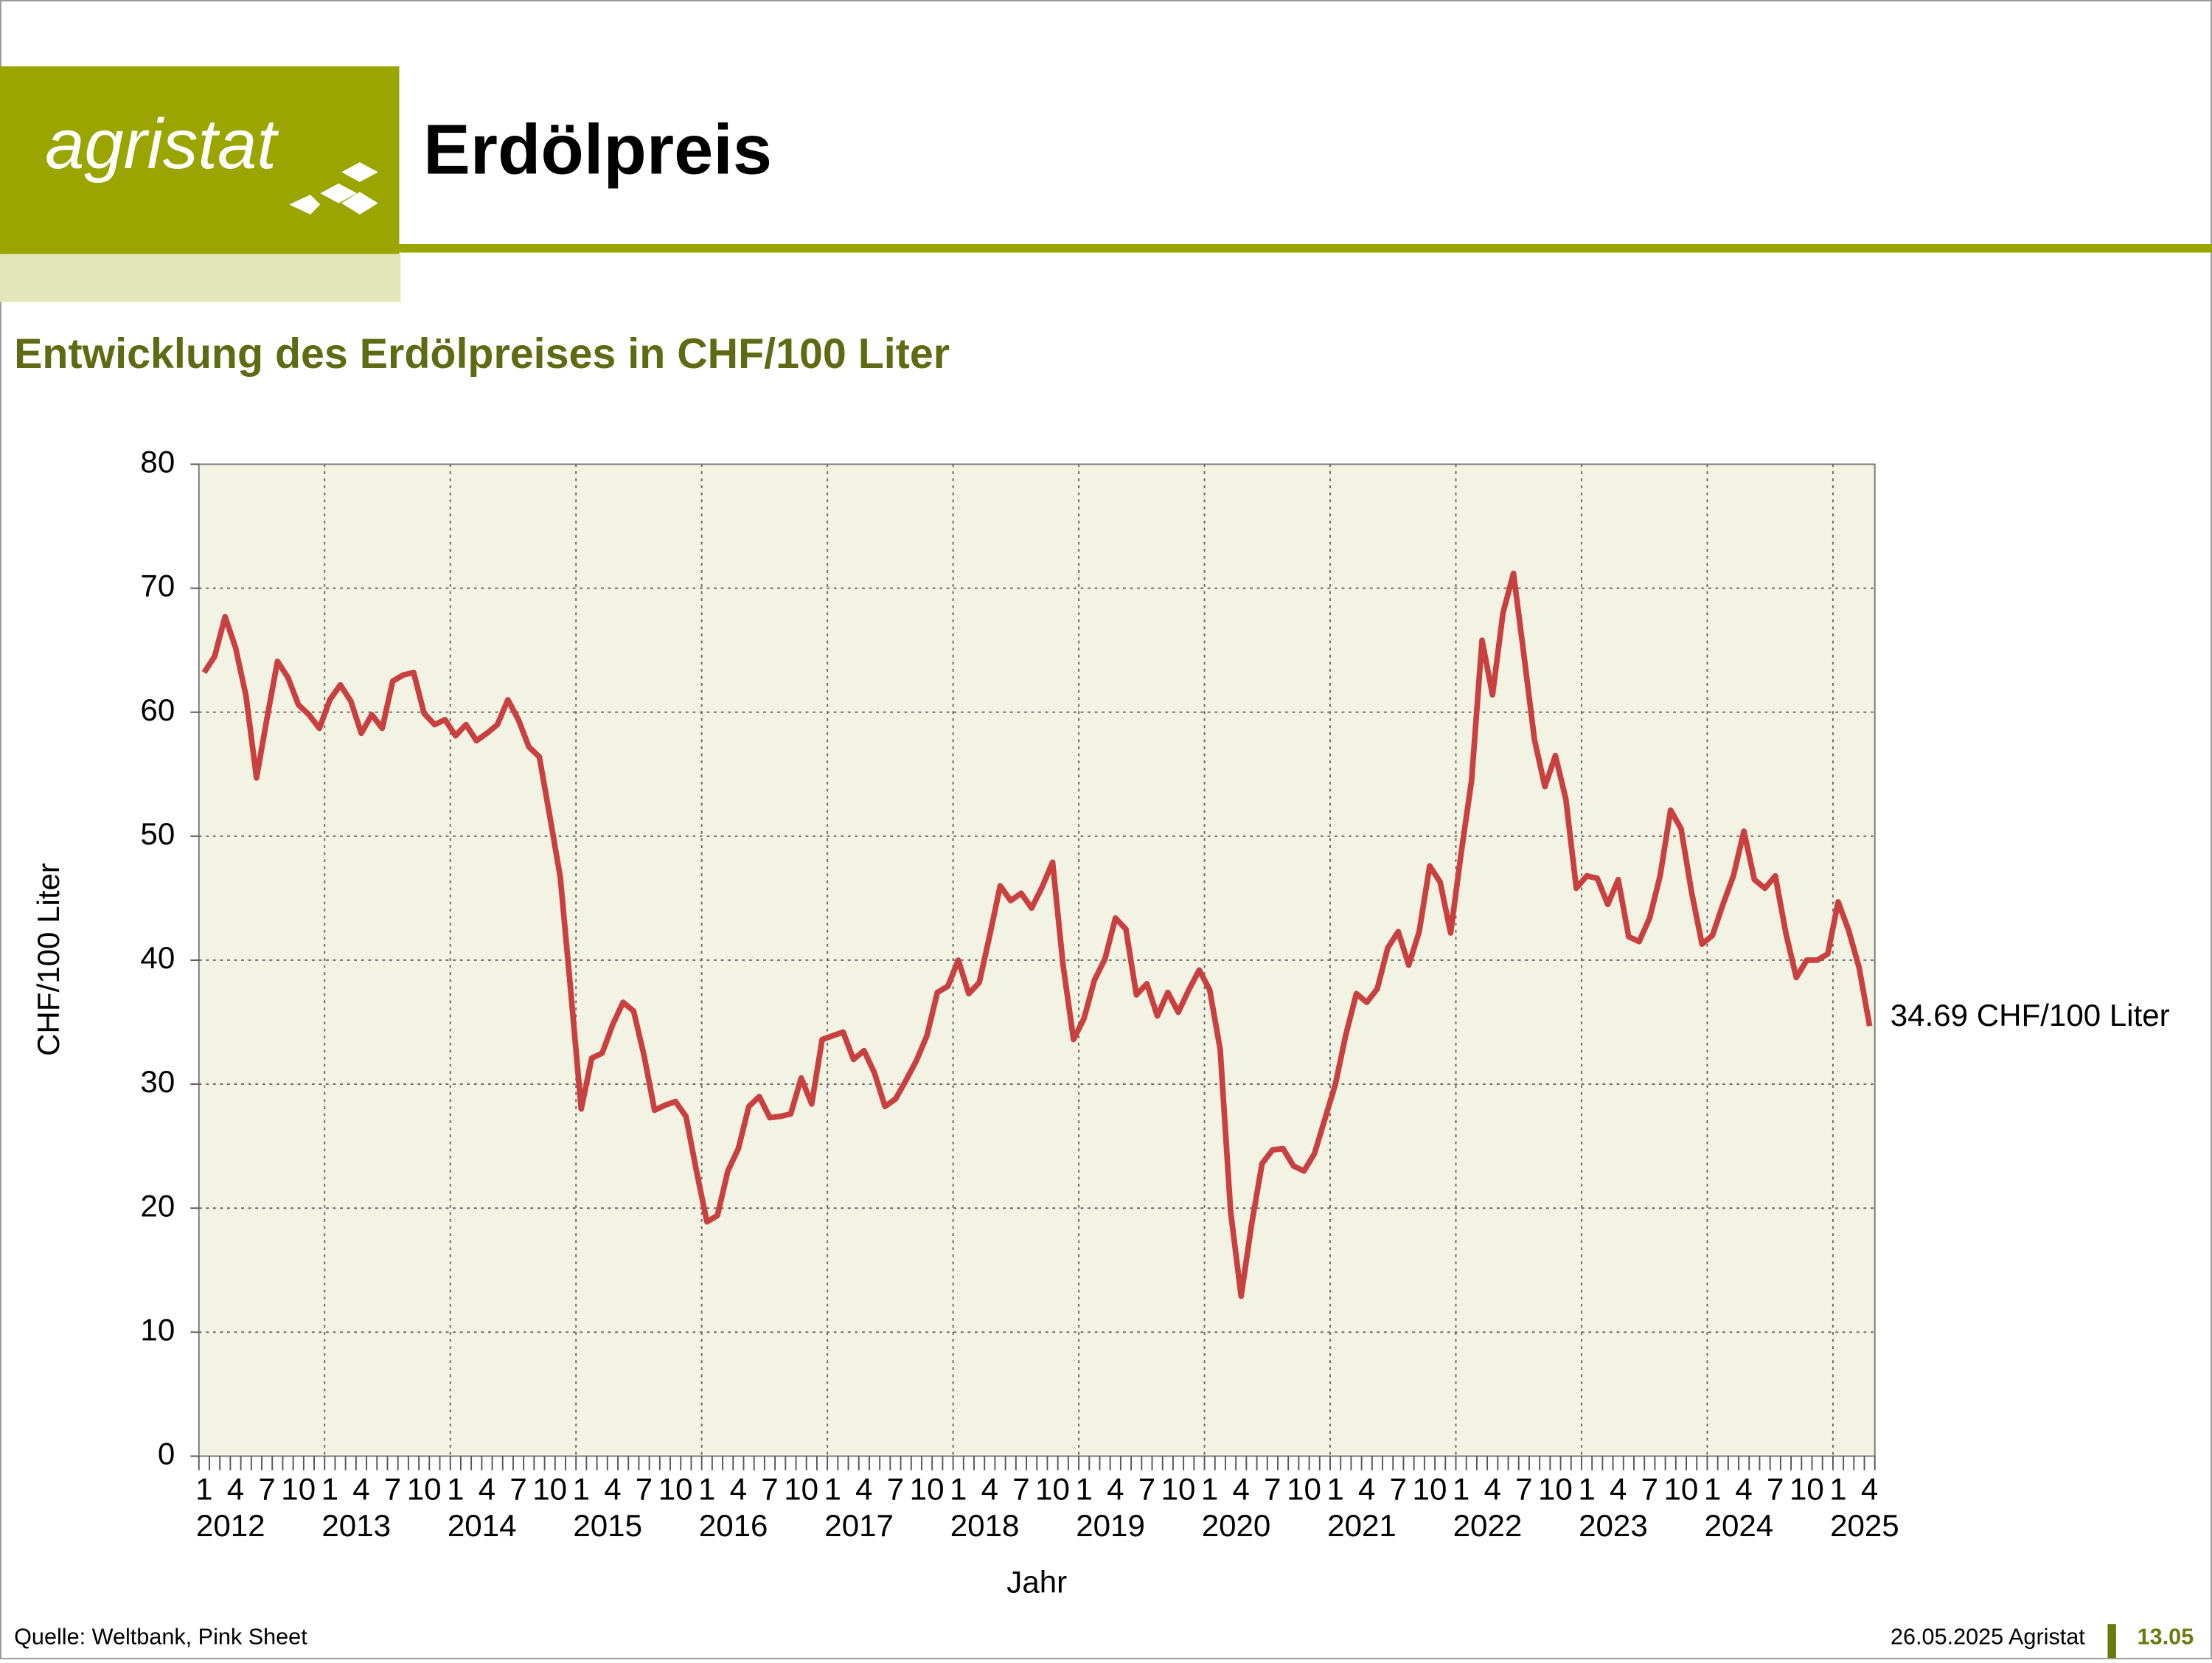 Image resolution: width=2212 pixels, height=1663 pixels. What do you see at coordinates (2030, 1015) in the screenshot?
I see `end-annotation: 34.69 CHF/100 Liter` at bounding box center [2030, 1015].